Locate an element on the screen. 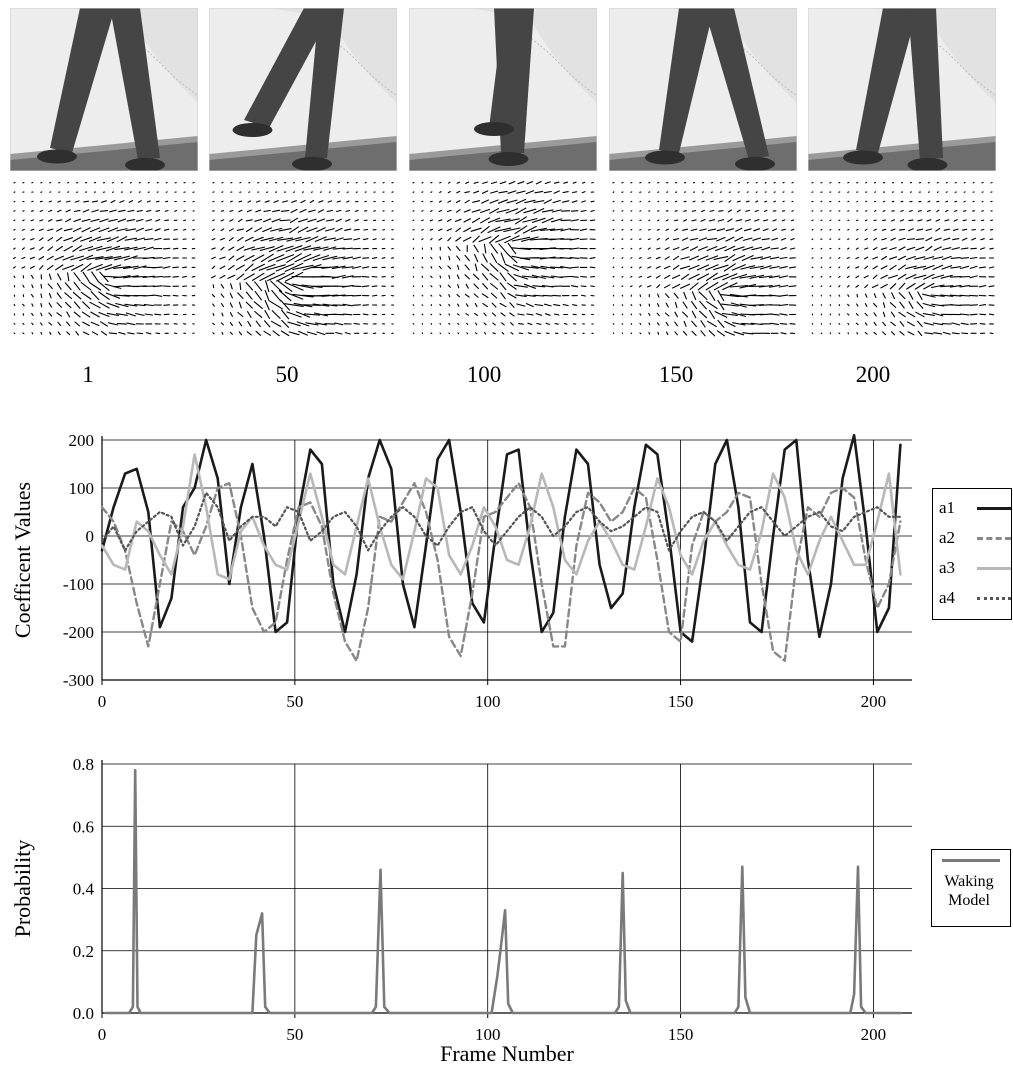 The width and height of the screenshot is (1013, 1070). x-axis-label: Frame Number is located at coordinates (507, 1053).